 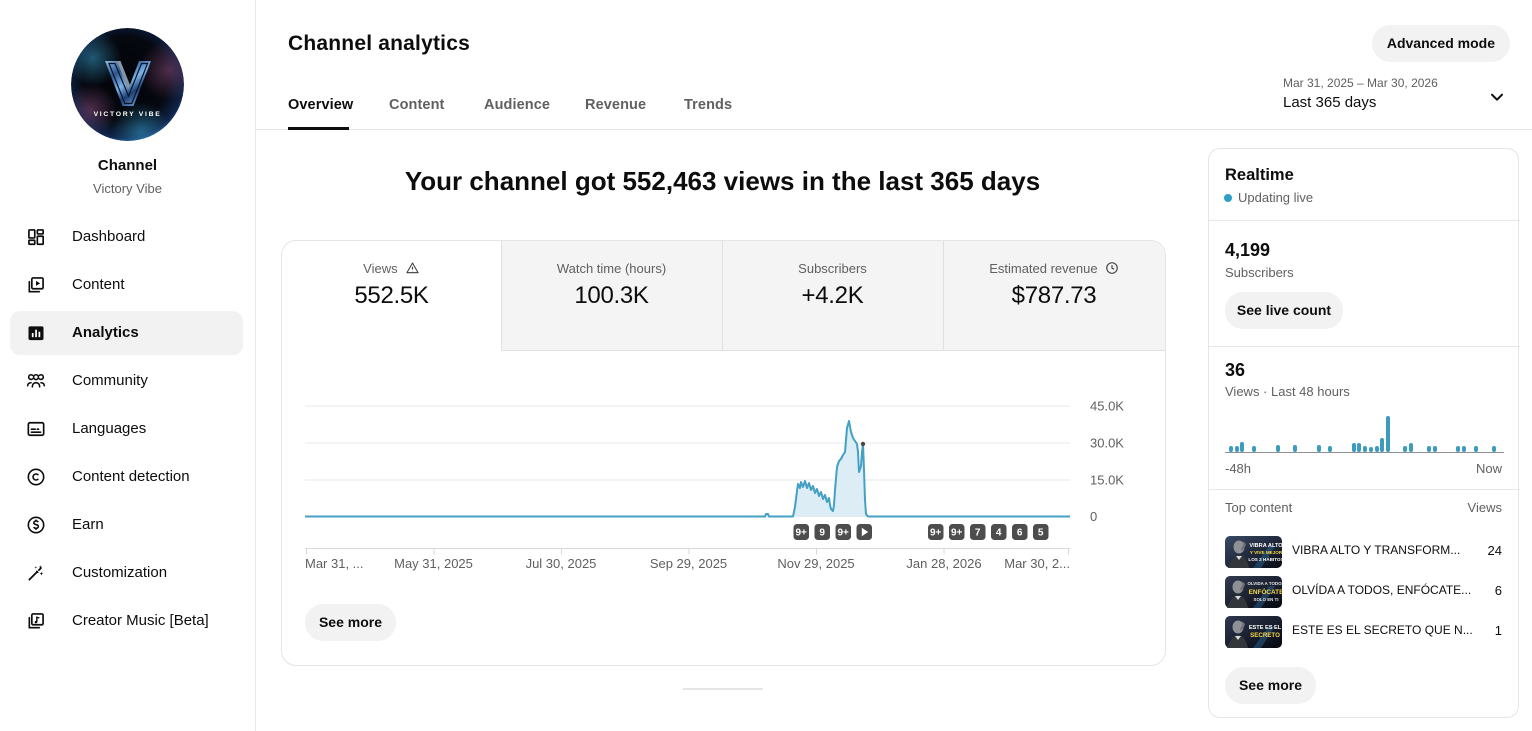 What do you see at coordinates (433, 563) in the screenshot?
I see `svg-text: May 31, 2025` at bounding box center [433, 563].